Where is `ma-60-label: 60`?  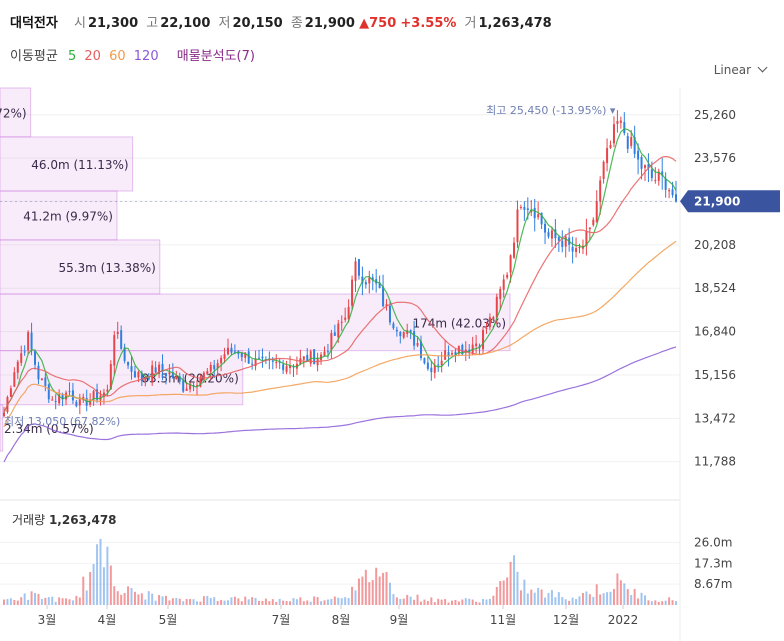
ma-60-label: 60 is located at coordinates (117, 56).